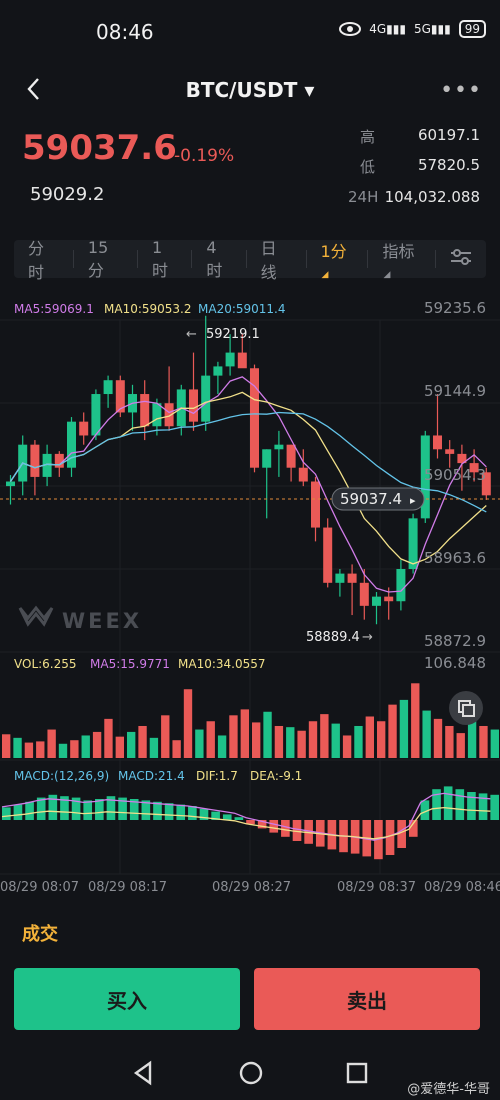 The image size is (500, 1100). What do you see at coordinates (251, 887) in the screenshot?
I see `time-label-2: 08/29 08:27` at bounding box center [251, 887].